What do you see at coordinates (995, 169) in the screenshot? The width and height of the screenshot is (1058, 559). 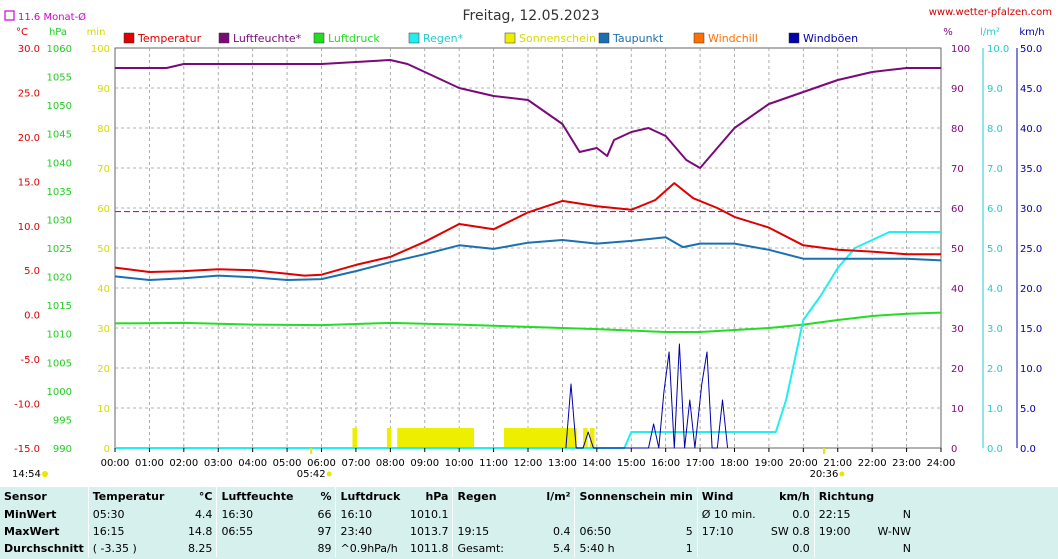 I see `rain-tick-label: 7.0` at bounding box center [995, 169].